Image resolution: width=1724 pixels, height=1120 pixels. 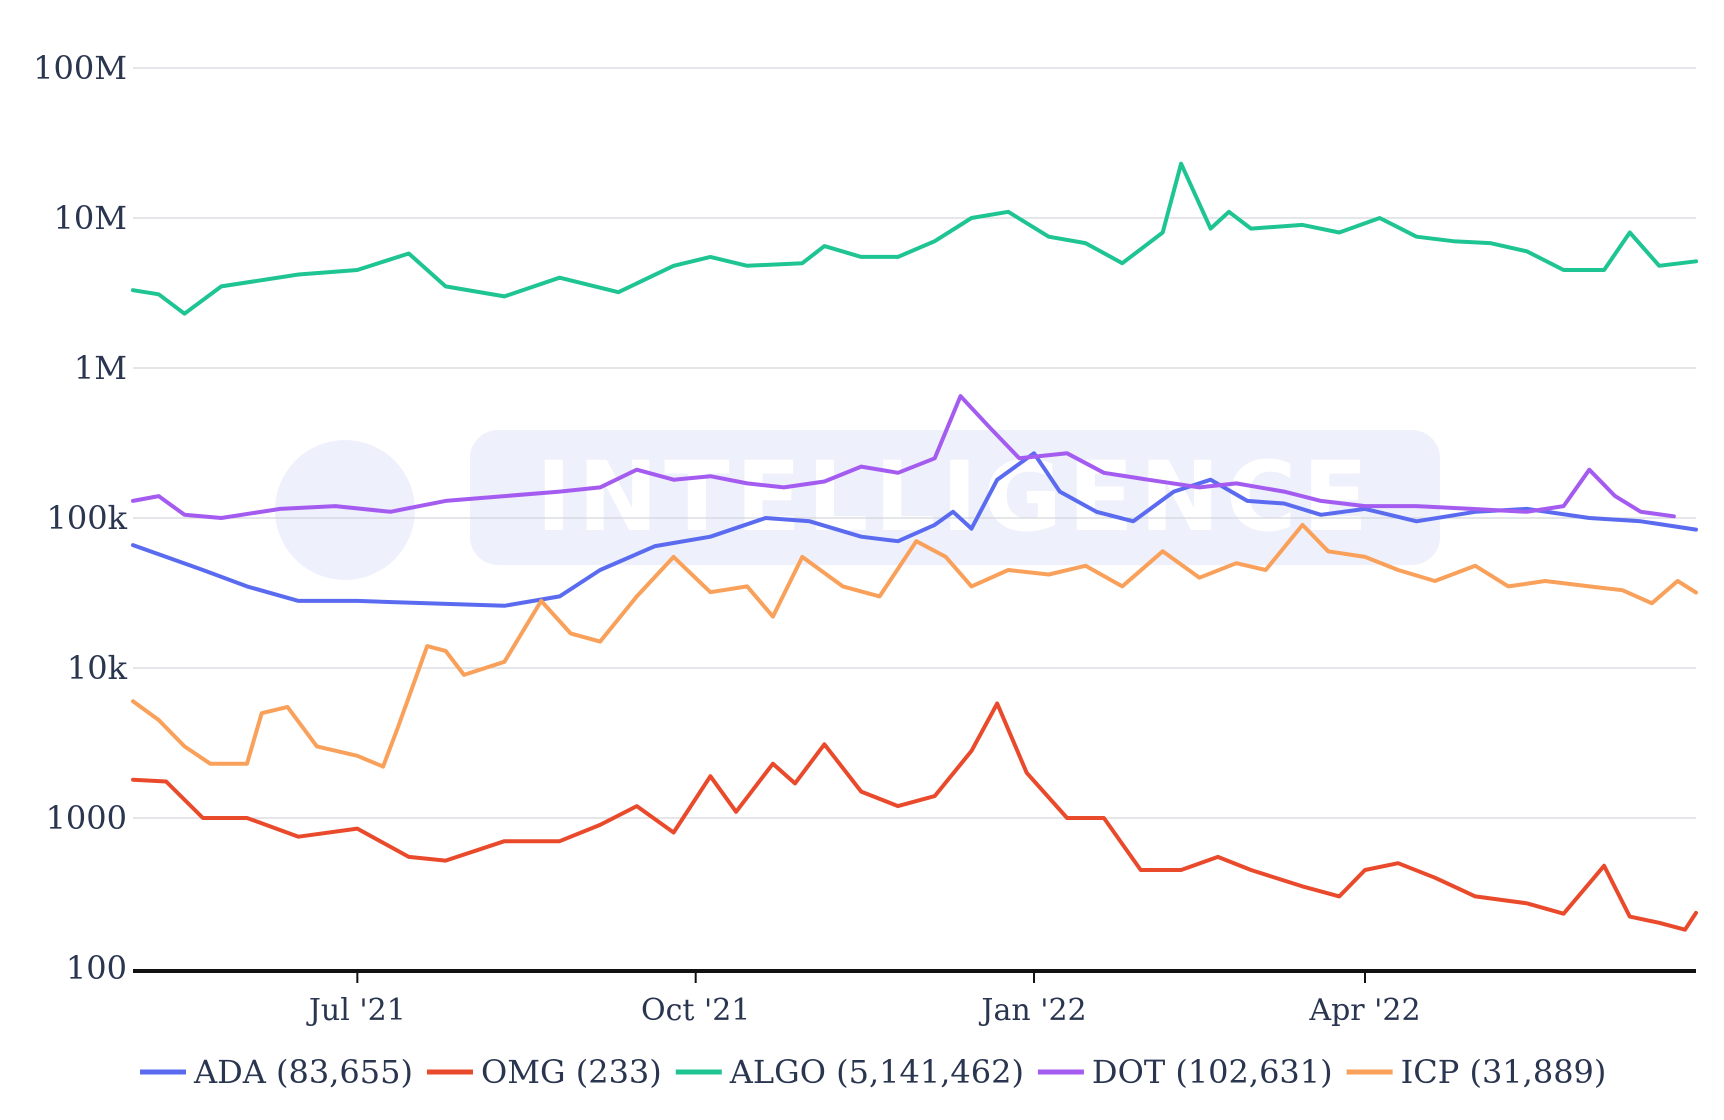 I want to click on legend-label: ALGO (5,141,462), so click(x=876, y=1072).